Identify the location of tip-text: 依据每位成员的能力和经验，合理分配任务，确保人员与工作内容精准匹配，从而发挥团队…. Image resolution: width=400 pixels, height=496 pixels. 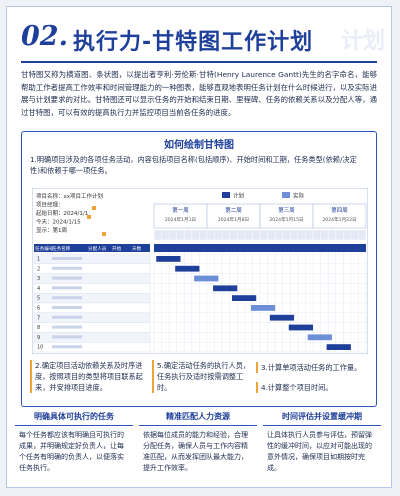
(195, 451).